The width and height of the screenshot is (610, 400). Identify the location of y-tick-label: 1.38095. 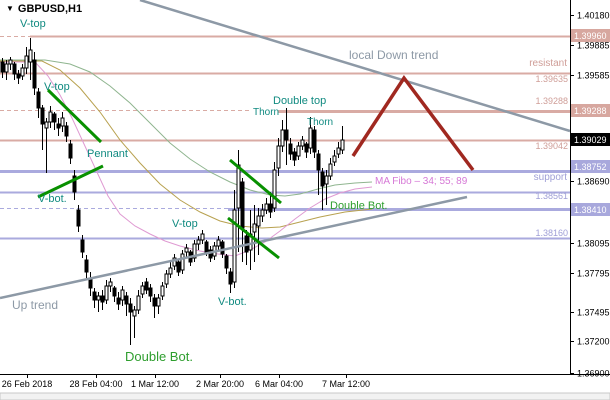
(593, 244).